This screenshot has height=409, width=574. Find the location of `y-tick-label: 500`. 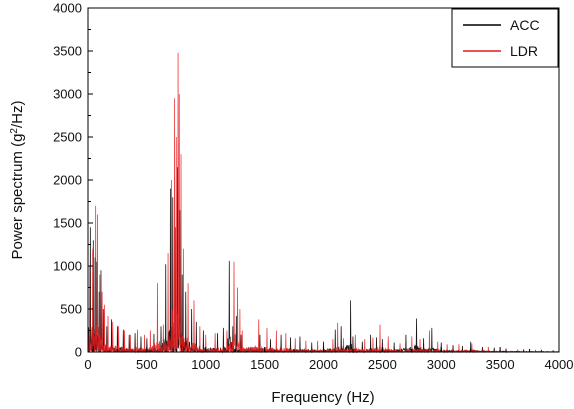

y-tick-label: 500 is located at coordinates (71, 309).